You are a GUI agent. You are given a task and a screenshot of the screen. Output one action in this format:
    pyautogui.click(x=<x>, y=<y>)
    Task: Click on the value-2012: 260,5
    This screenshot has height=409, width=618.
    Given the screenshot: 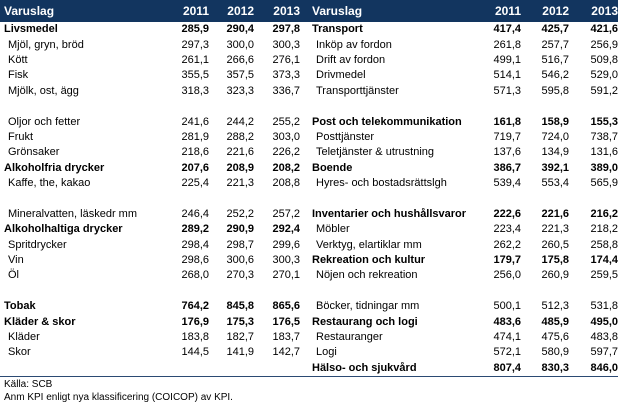 What is the action you would take?
    pyautogui.click(x=555, y=244)
    